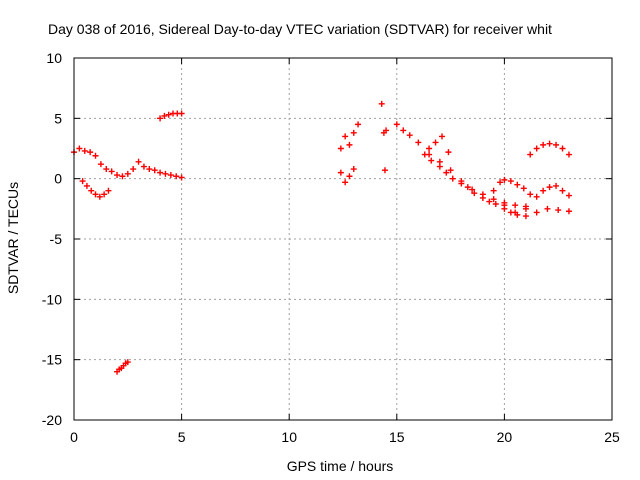 This screenshot has height=480, width=640. Describe the element at coordinates (384, 137) in the screenshot. I see `segment-mid-sparse` at that location.